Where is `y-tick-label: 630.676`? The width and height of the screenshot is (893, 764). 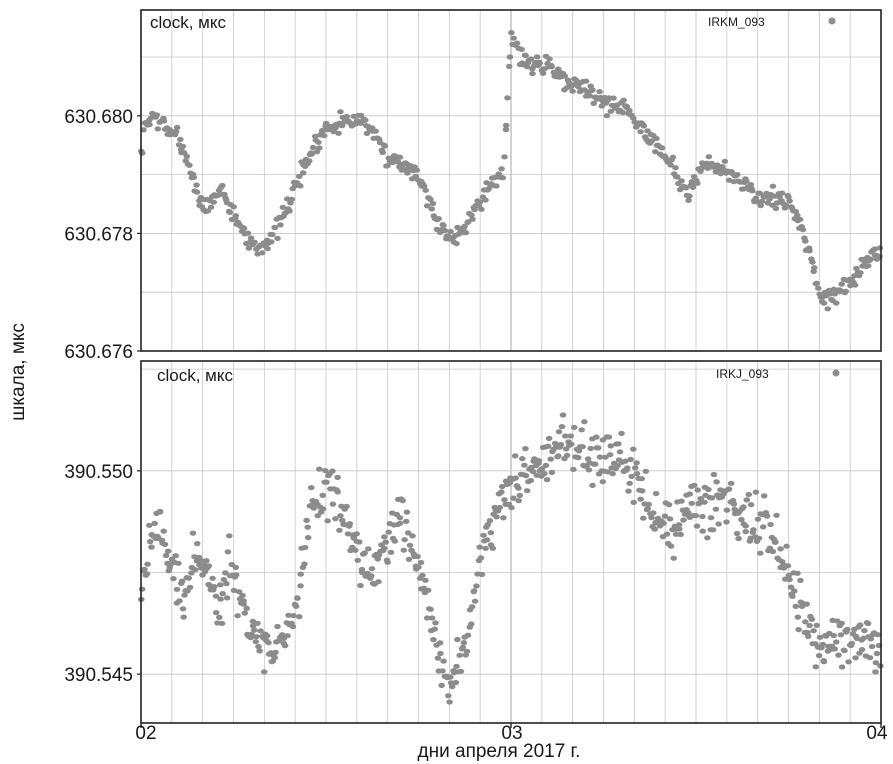
y-tick-label: 630.676 is located at coordinates (98, 352).